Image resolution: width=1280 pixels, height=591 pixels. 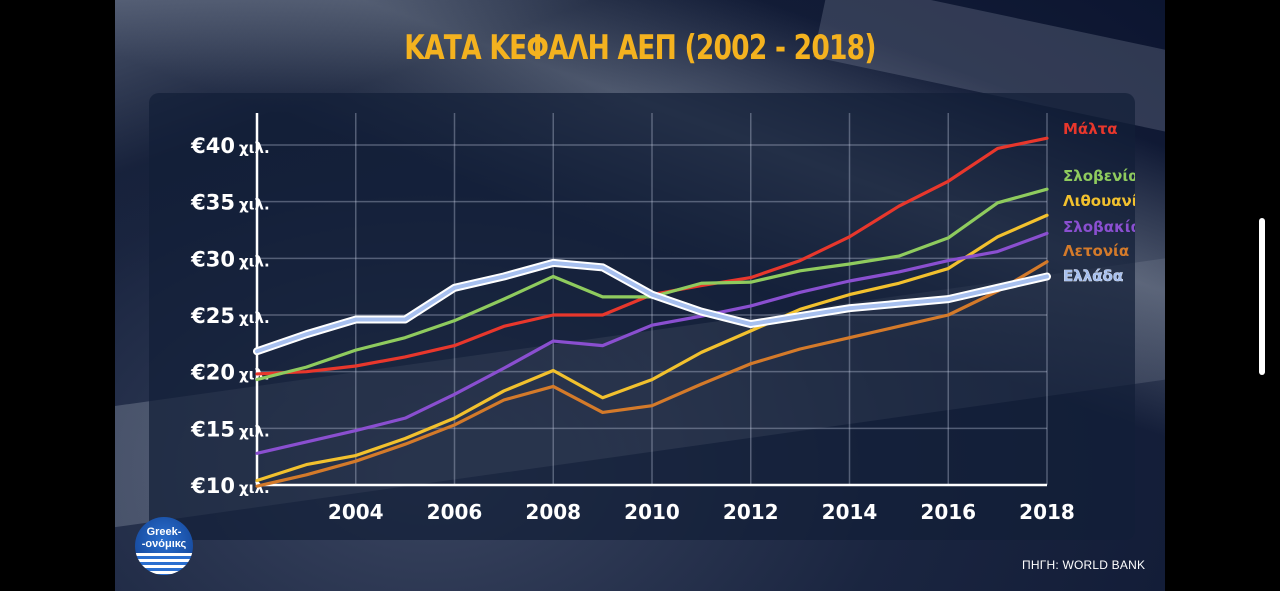 What do you see at coordinates (1084, 565) in the screenshot?
I see `source-label: ΠΗΓΗ: WORLD BANK` at bounding box center [1084, 565].